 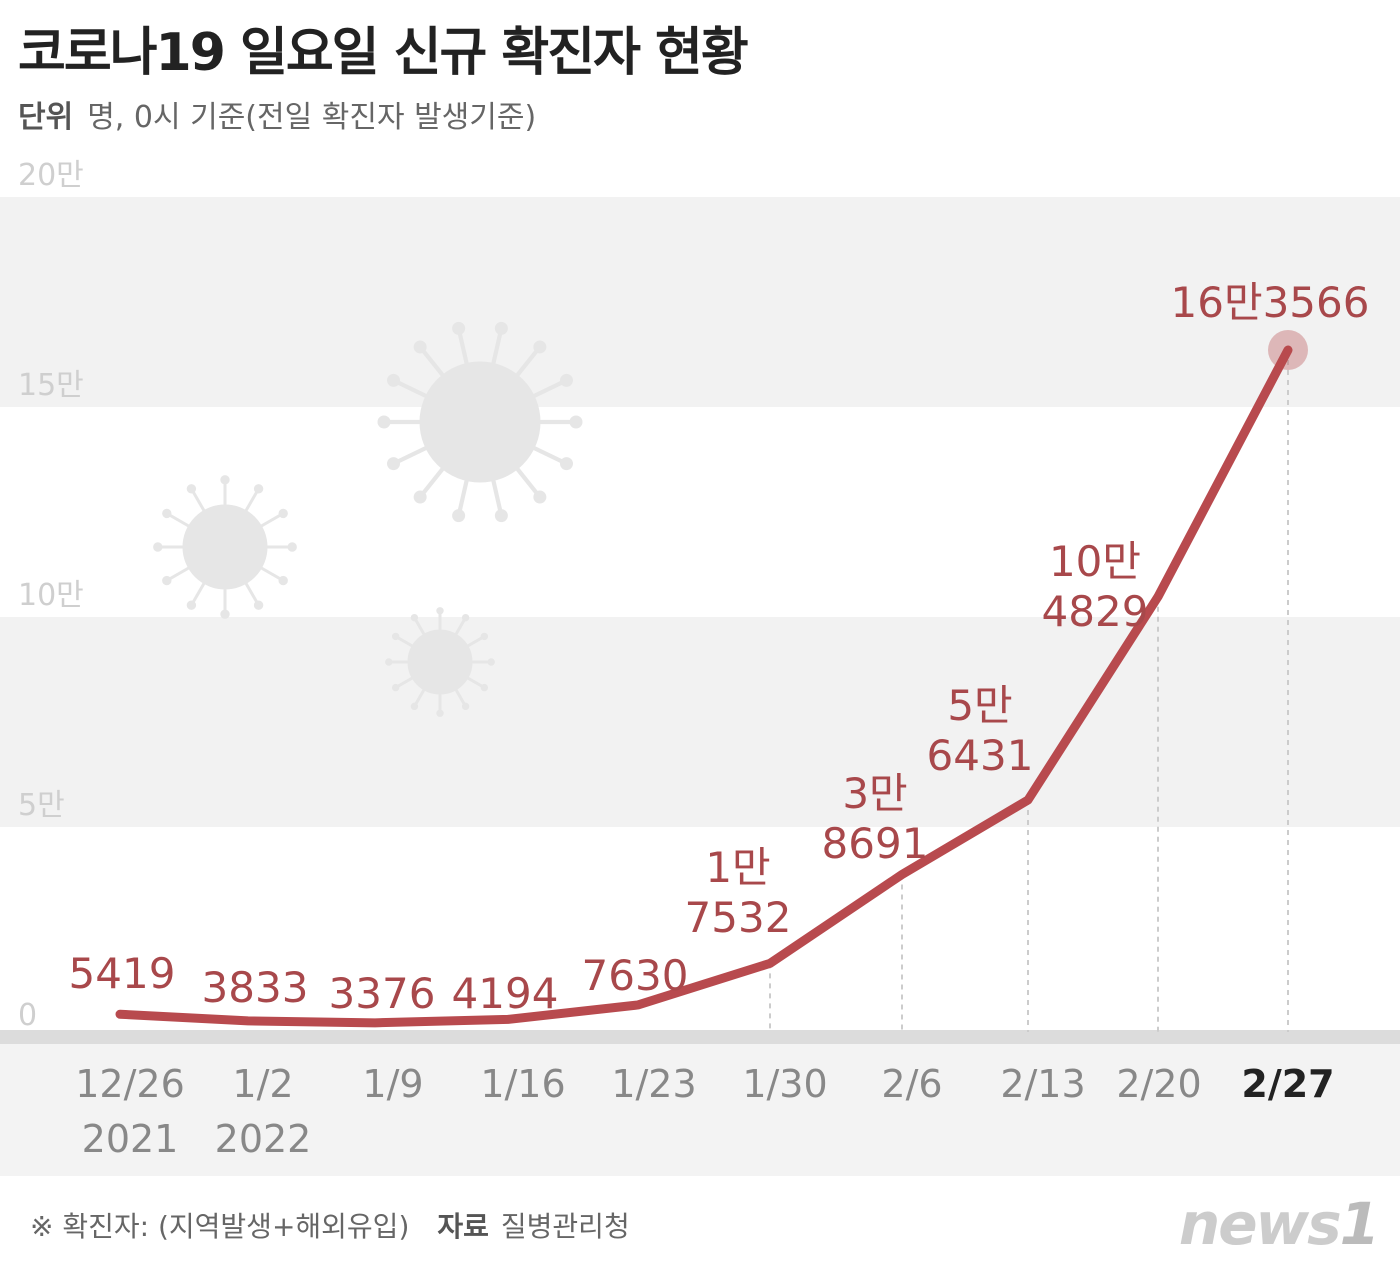 What do you see at coordinates (737, 867) in the screenshot?
I see `data-label: 1만` at bounding box center [737, 867].